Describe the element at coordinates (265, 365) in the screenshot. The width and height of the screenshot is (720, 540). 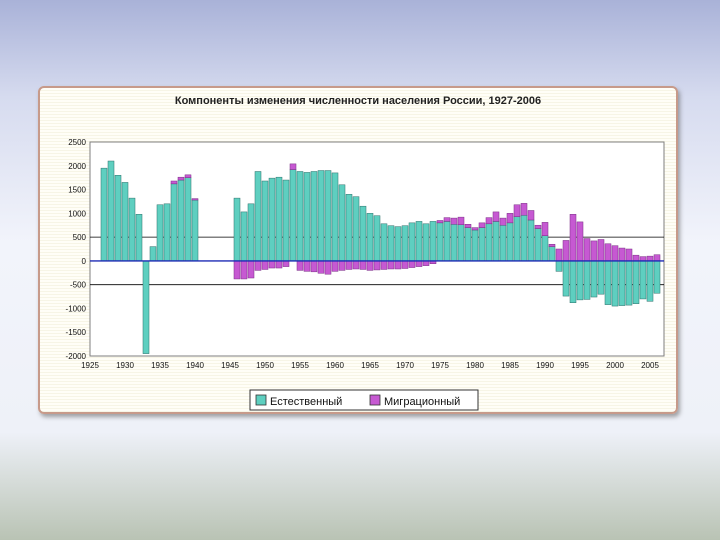
I see `x-tick-label: 1950` at that location.